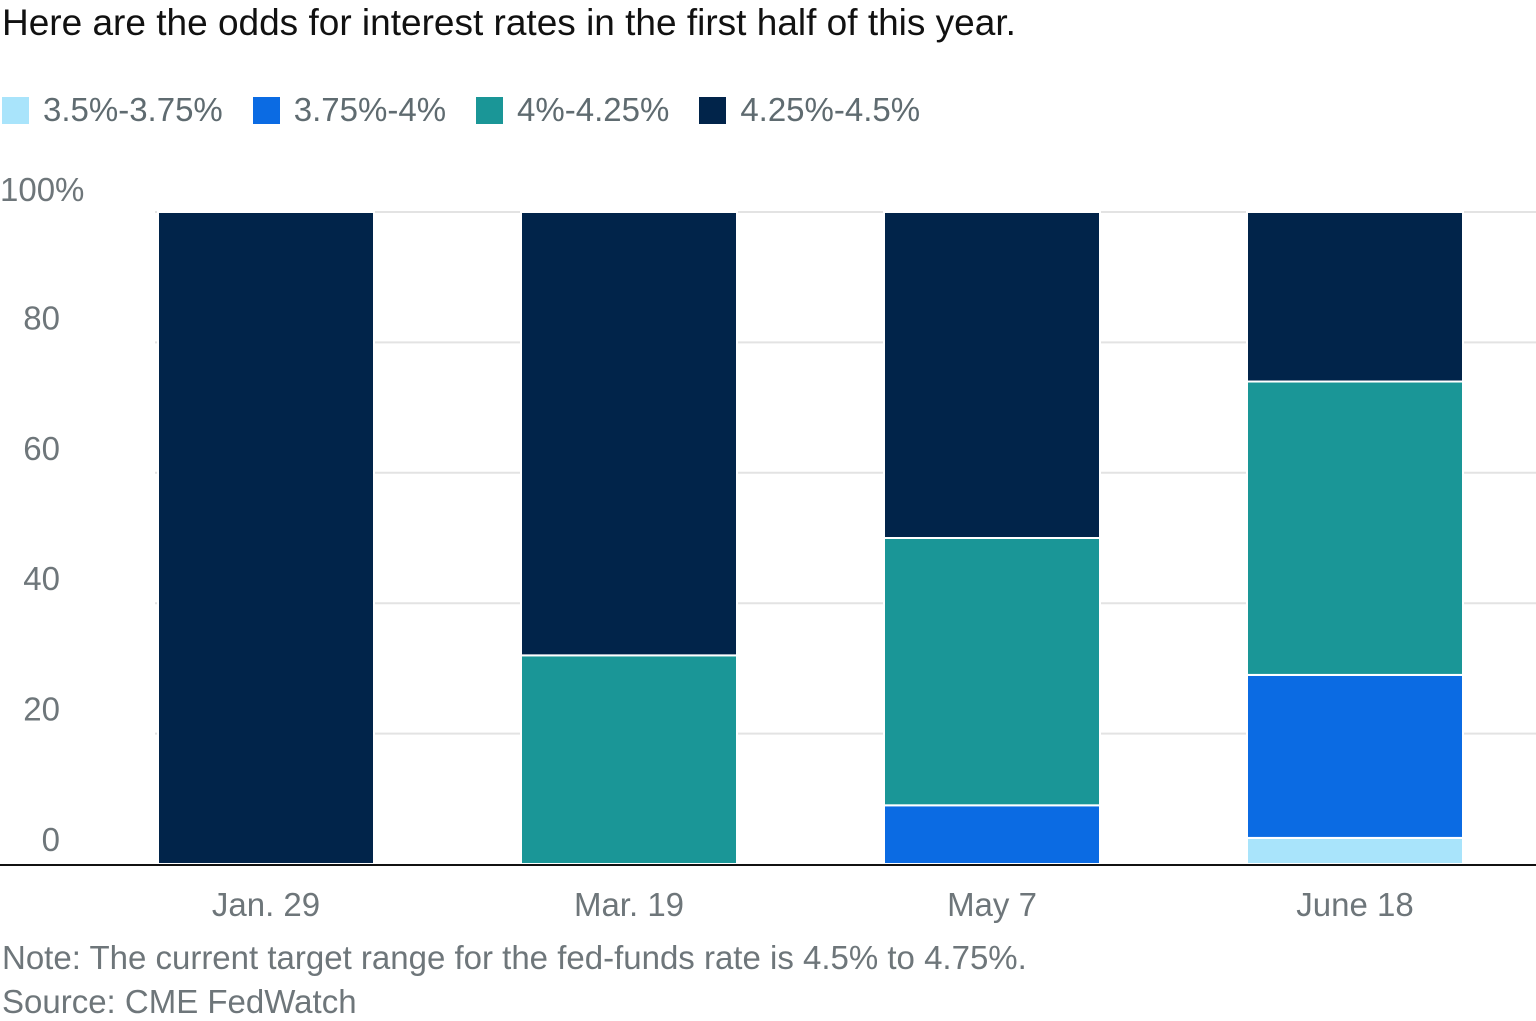  I want to click on y-axis-ticks: 0 20 40 60 80 100%, so click(42, 514).